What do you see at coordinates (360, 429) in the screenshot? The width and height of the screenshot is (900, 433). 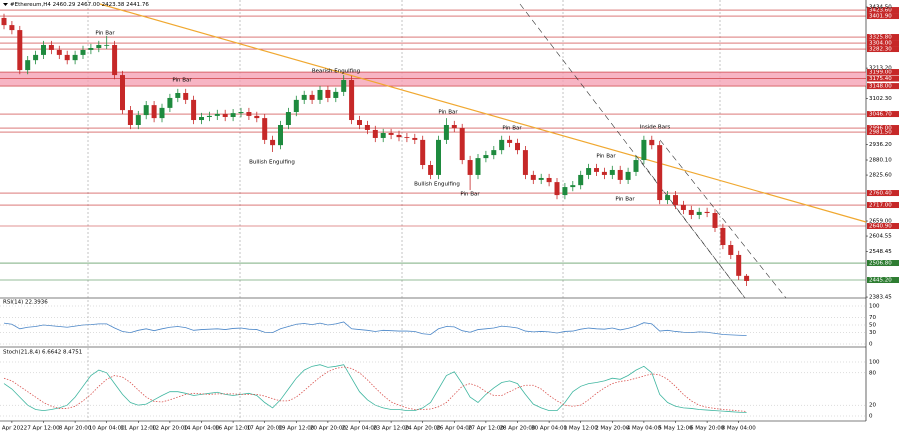 I see `x-tick-label: 22 Apr 04:00` at bounding box center [360, 429].